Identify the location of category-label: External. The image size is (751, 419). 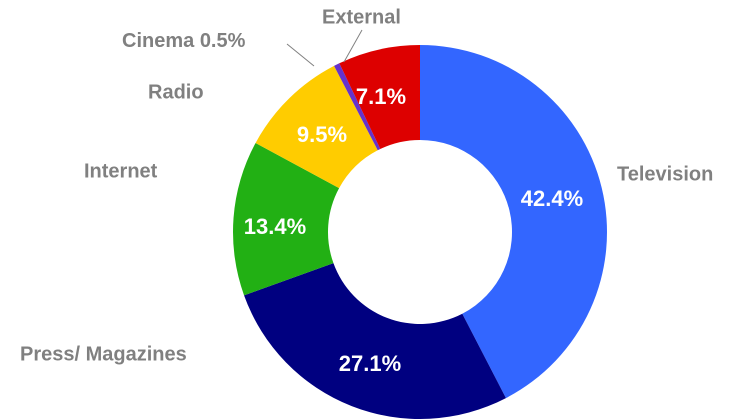
(361, 17).